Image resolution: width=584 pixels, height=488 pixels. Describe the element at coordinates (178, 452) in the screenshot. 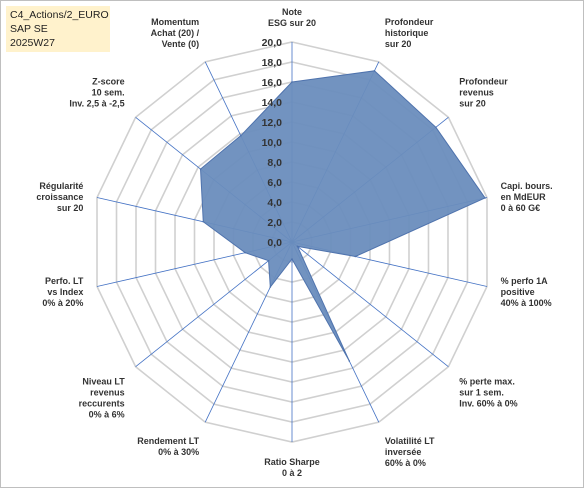

I see `axis-label-line: 0% à 30%` at that location.